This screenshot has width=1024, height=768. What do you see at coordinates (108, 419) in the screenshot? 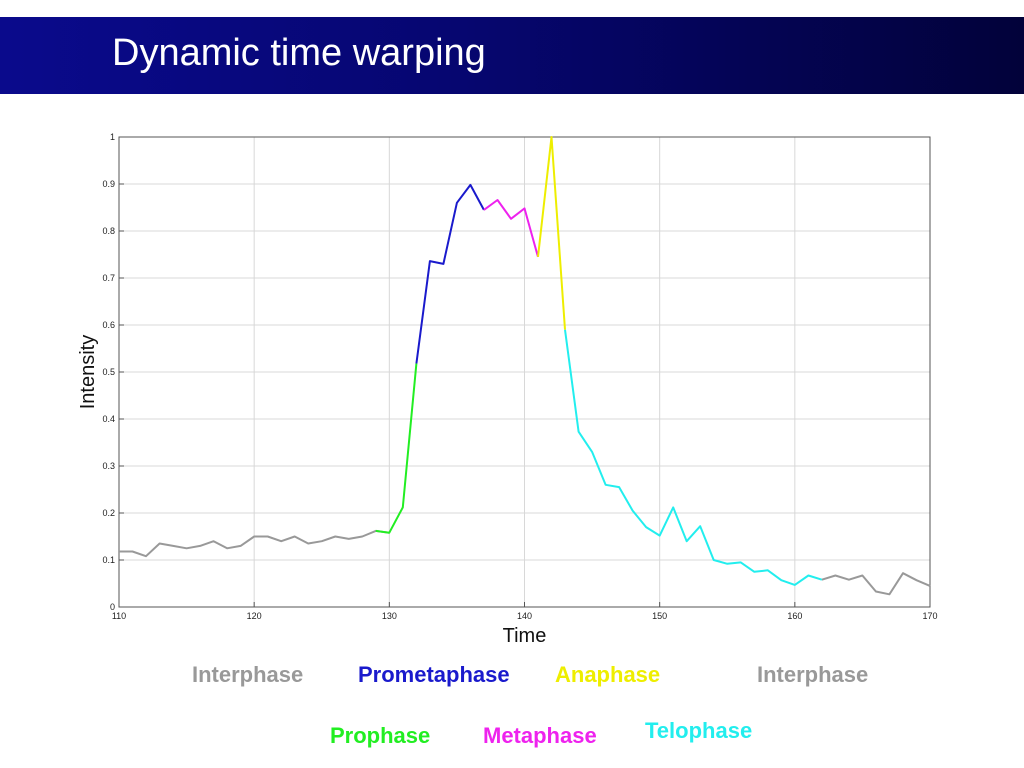
I see `y-tick-label: 0.4` at bounding box center [108, 419].